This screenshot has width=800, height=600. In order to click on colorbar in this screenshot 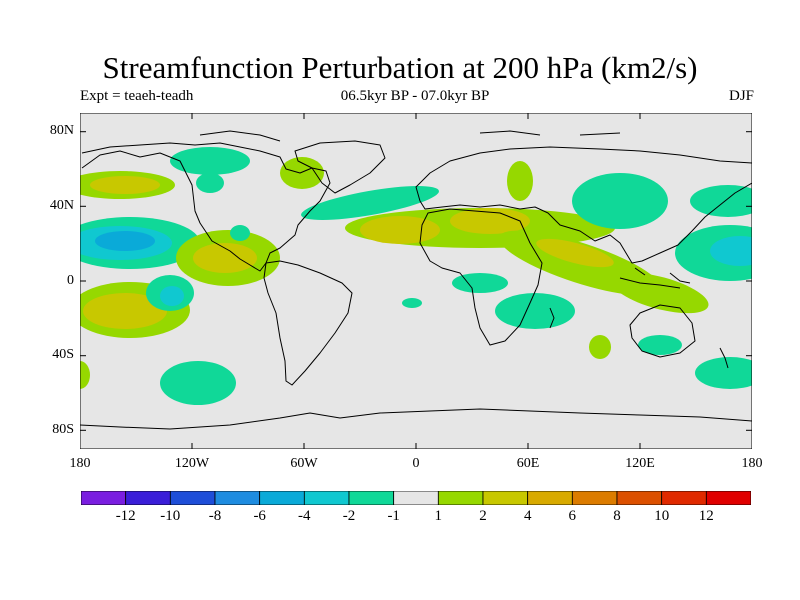, I will do `click(416, 498)`.